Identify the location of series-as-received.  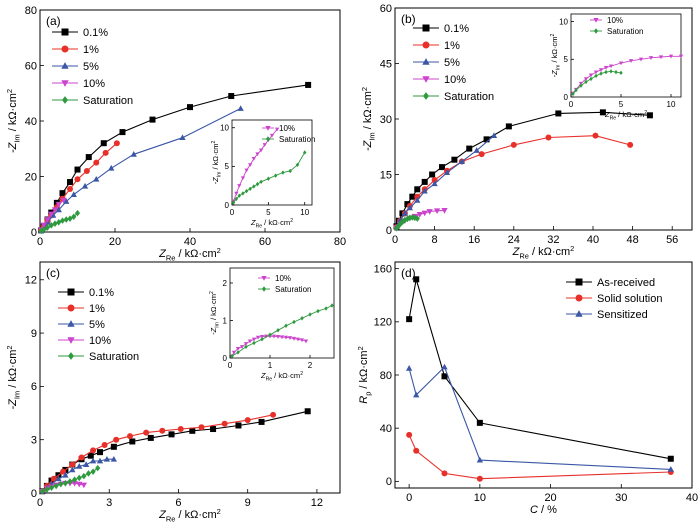
(540, 369).